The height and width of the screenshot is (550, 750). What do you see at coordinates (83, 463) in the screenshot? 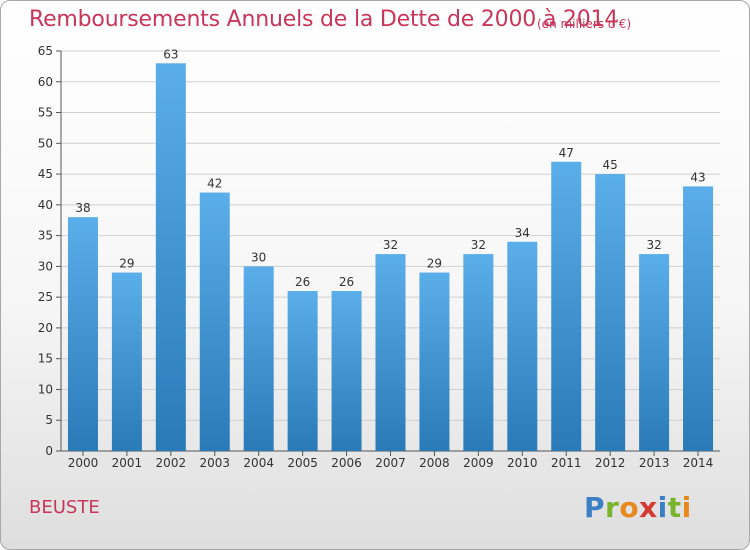
I see `x-tick-label: 2000` at bounding box center [83, 463].